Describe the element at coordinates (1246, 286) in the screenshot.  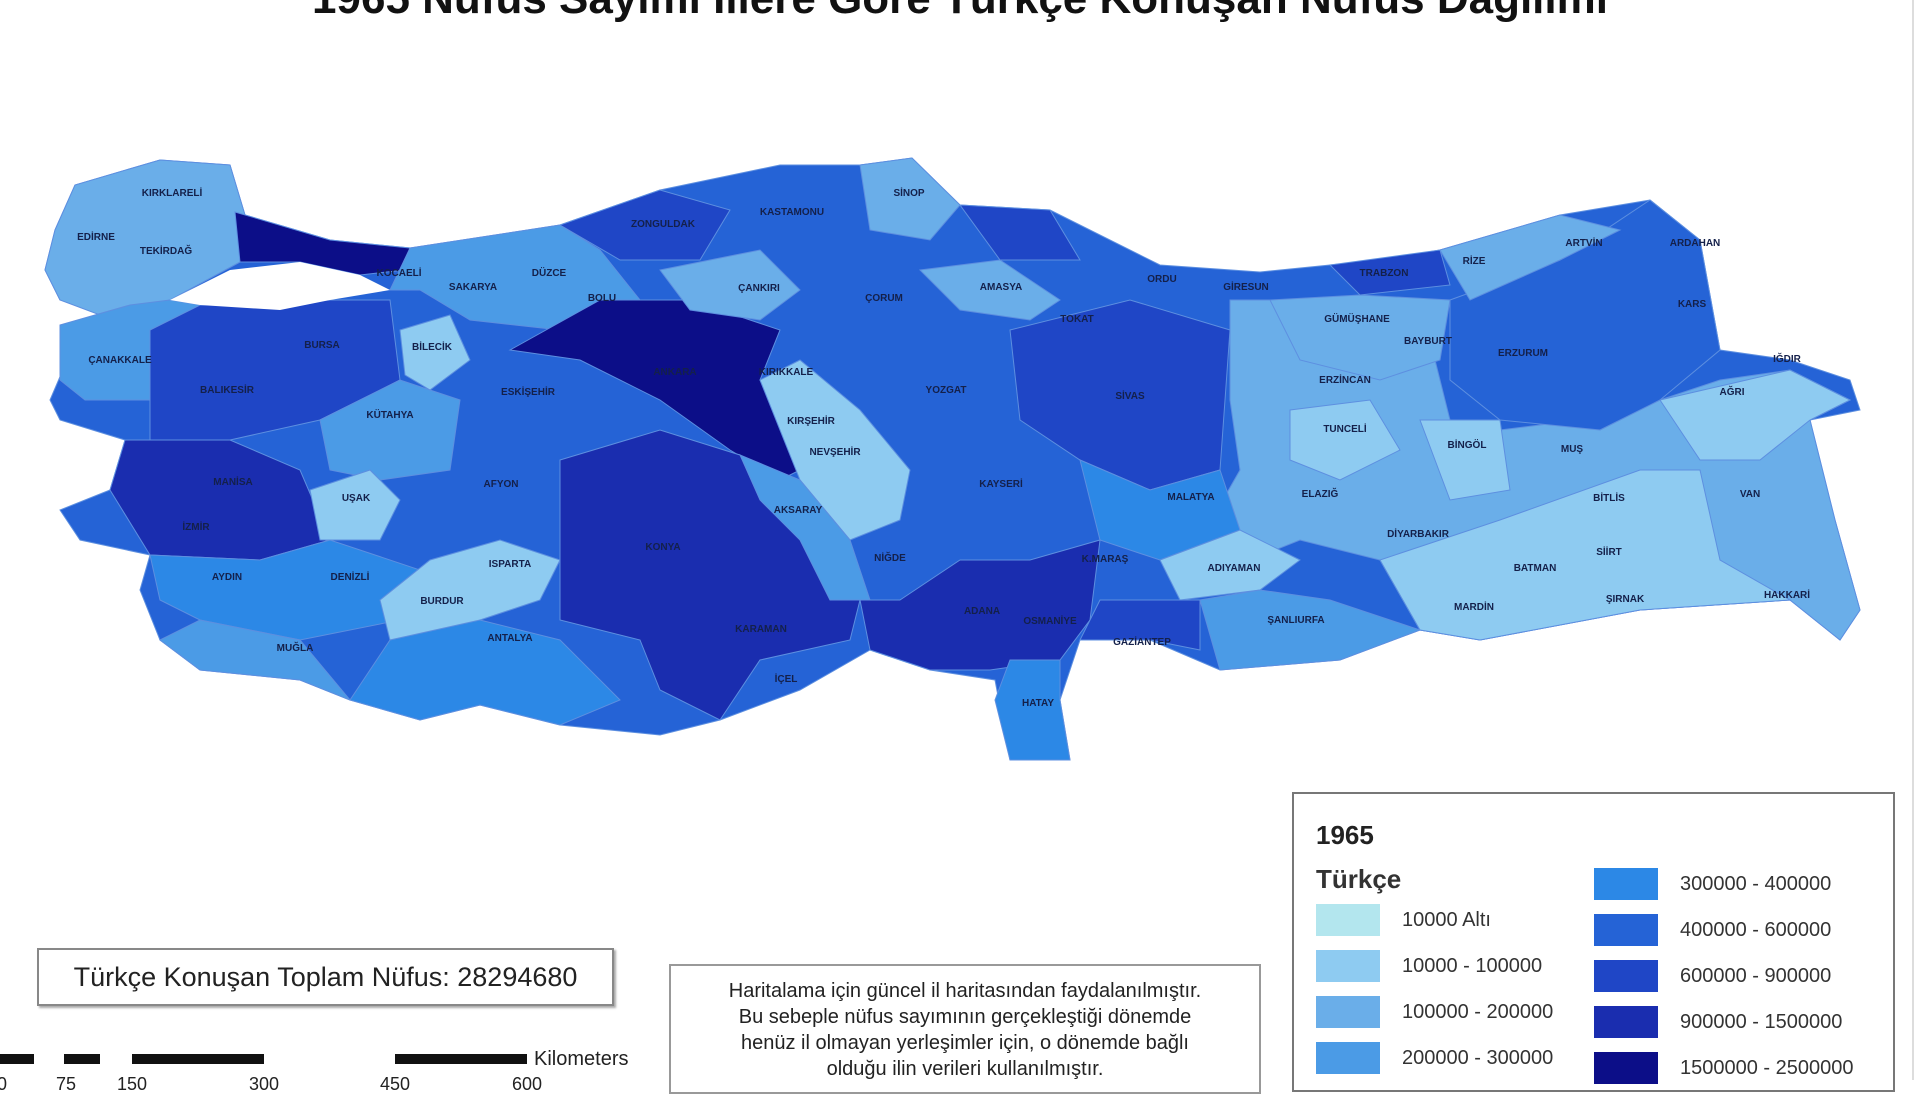
I see `province-label: GİRESUN` at that location.